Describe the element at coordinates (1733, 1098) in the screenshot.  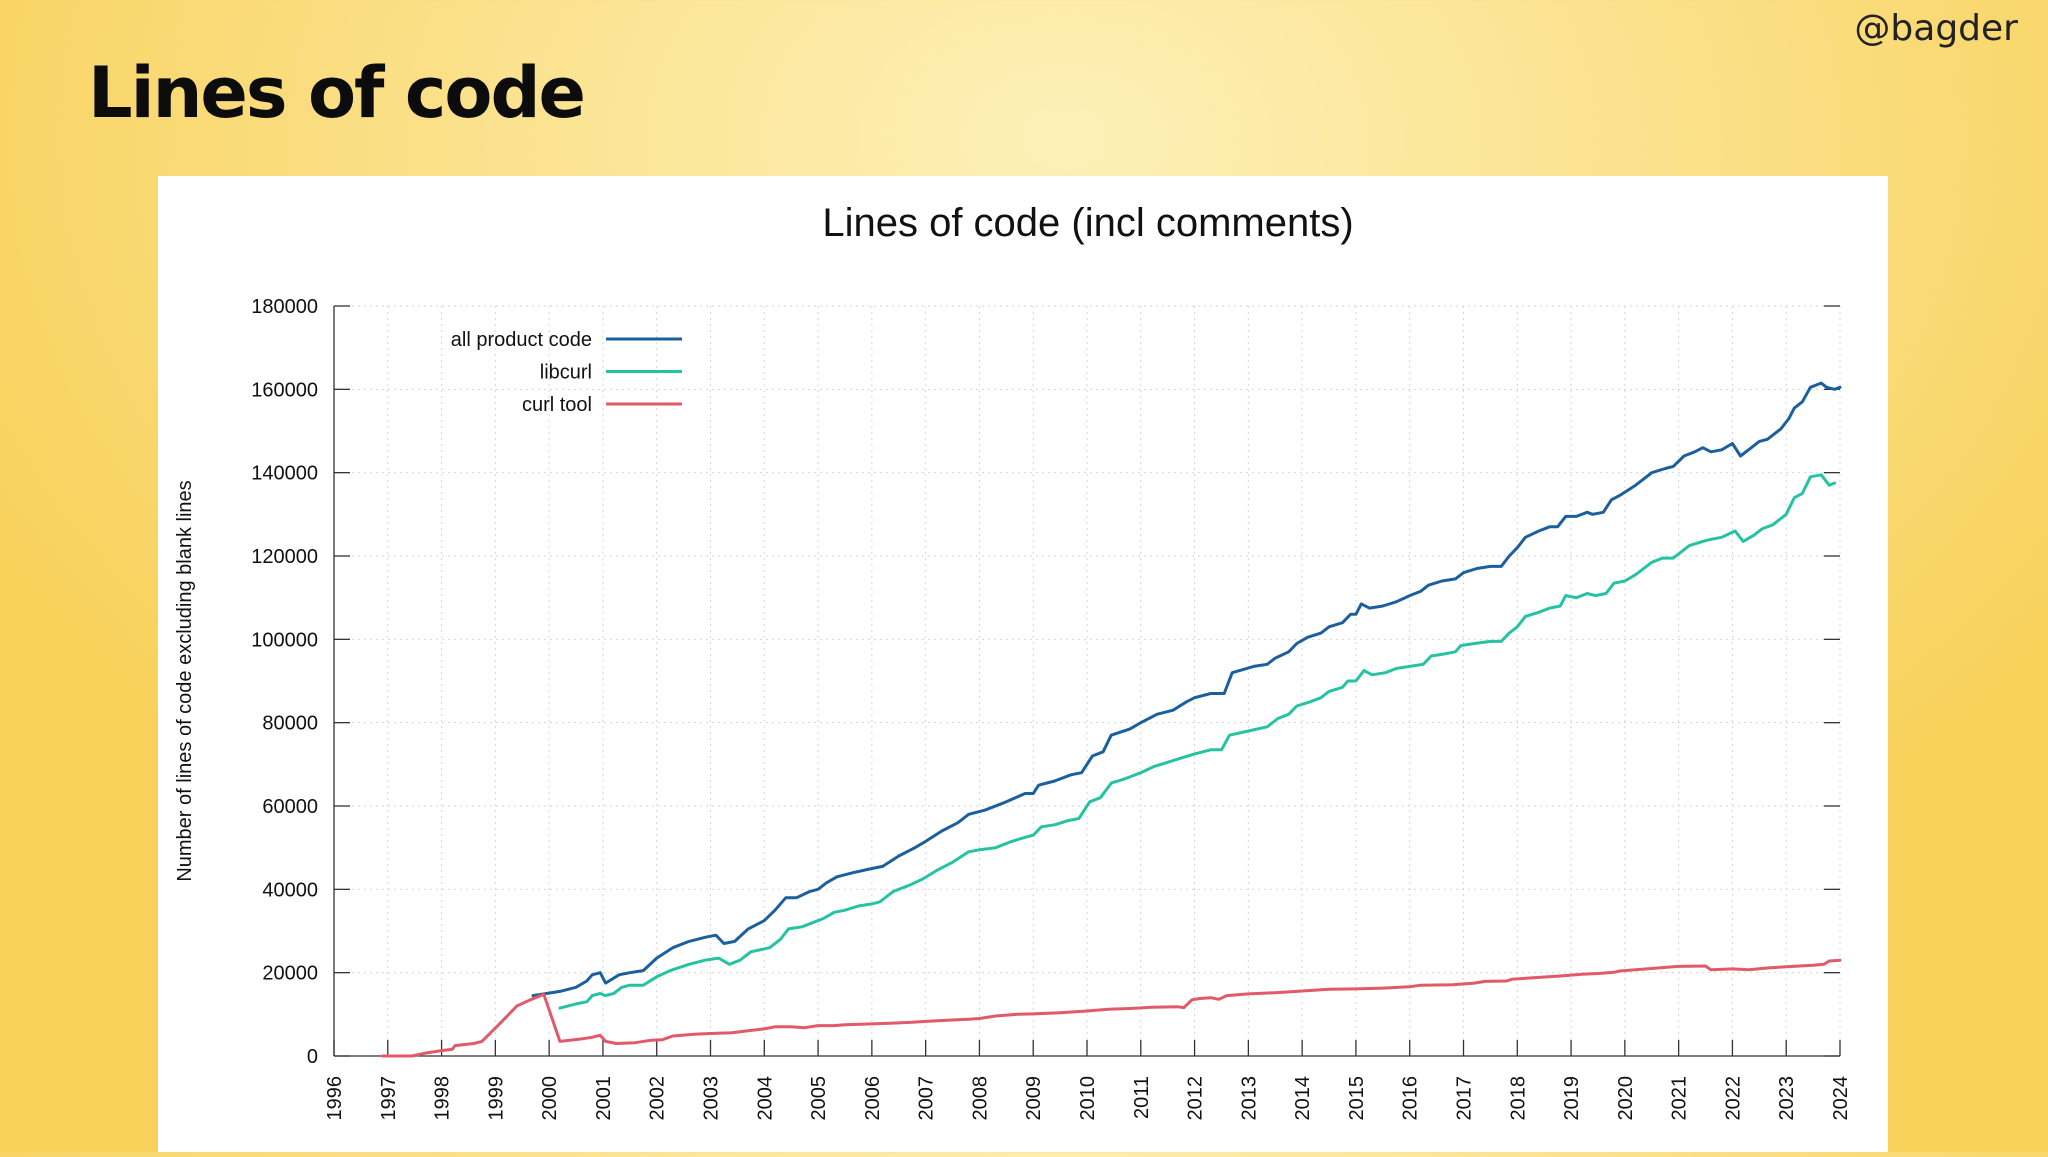
I see `x-tick-label: 2022` at that location.